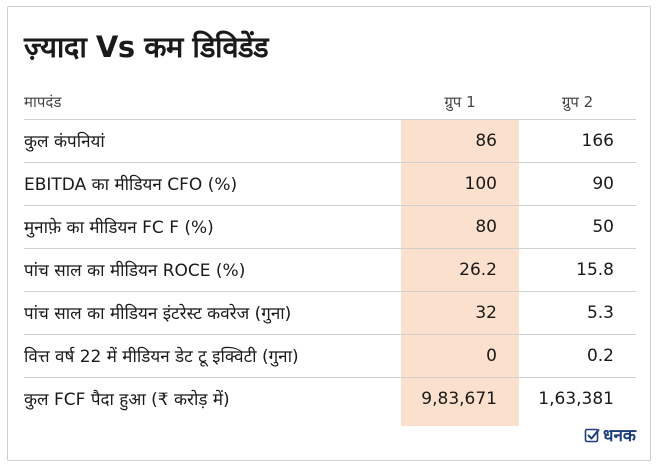  What do you see at coordinates (212, 141) in the screenshot?
I see `row-label: कुल कंपनियां` at bounding box center [212, 141].